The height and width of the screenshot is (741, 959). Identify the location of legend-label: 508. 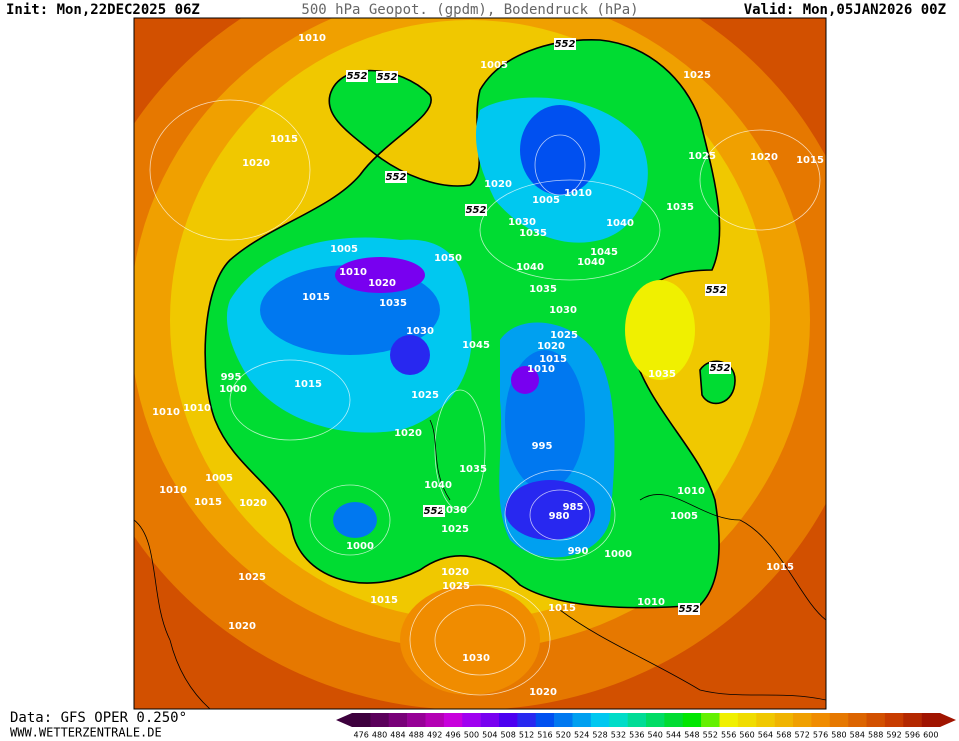
(508, 735).